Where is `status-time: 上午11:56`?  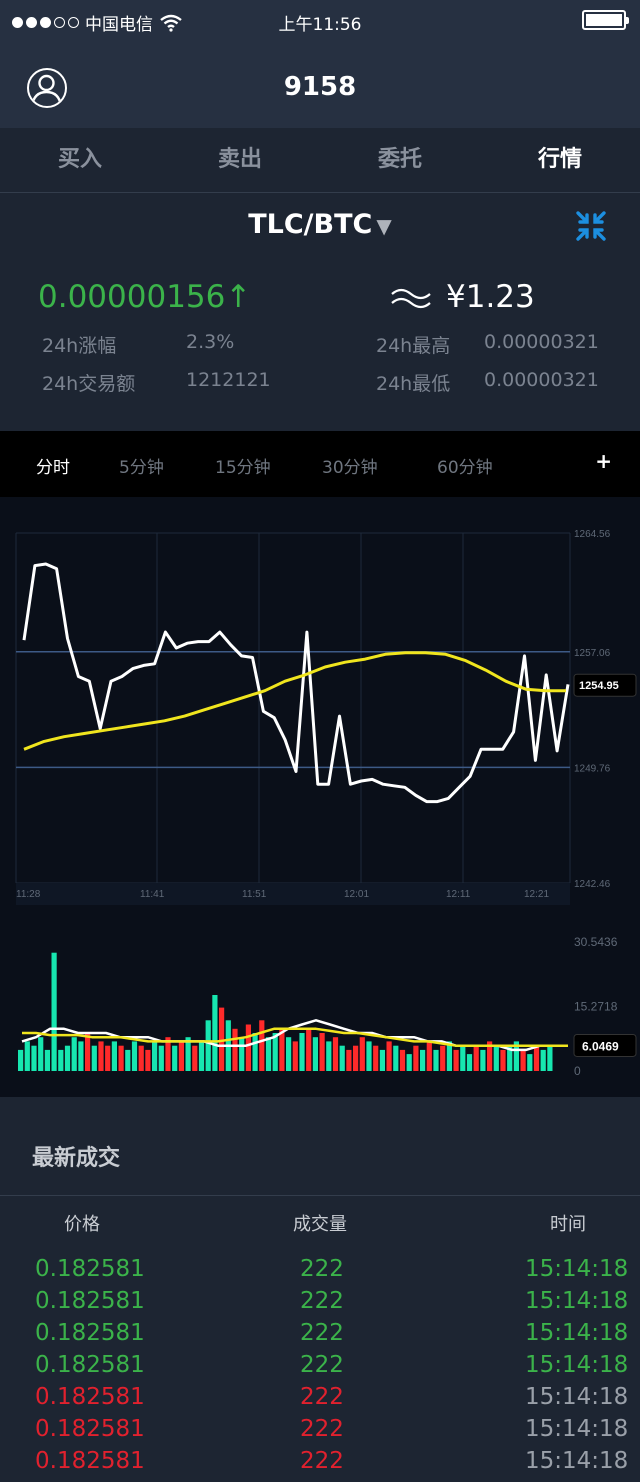 status-time: 上午11:56 is located at coordinates (320, 25).